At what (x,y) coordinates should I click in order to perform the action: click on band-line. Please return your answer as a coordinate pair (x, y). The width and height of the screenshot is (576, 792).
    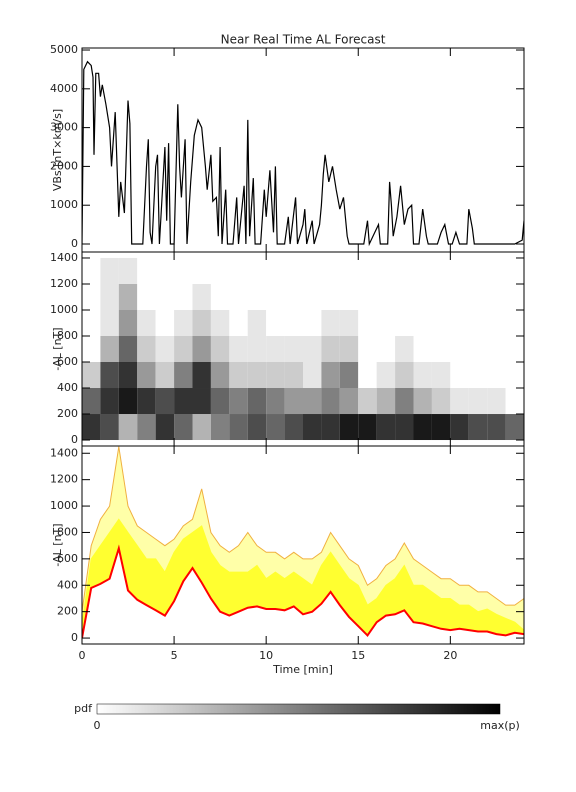
    Looking at the image, I should click on (303, 574).